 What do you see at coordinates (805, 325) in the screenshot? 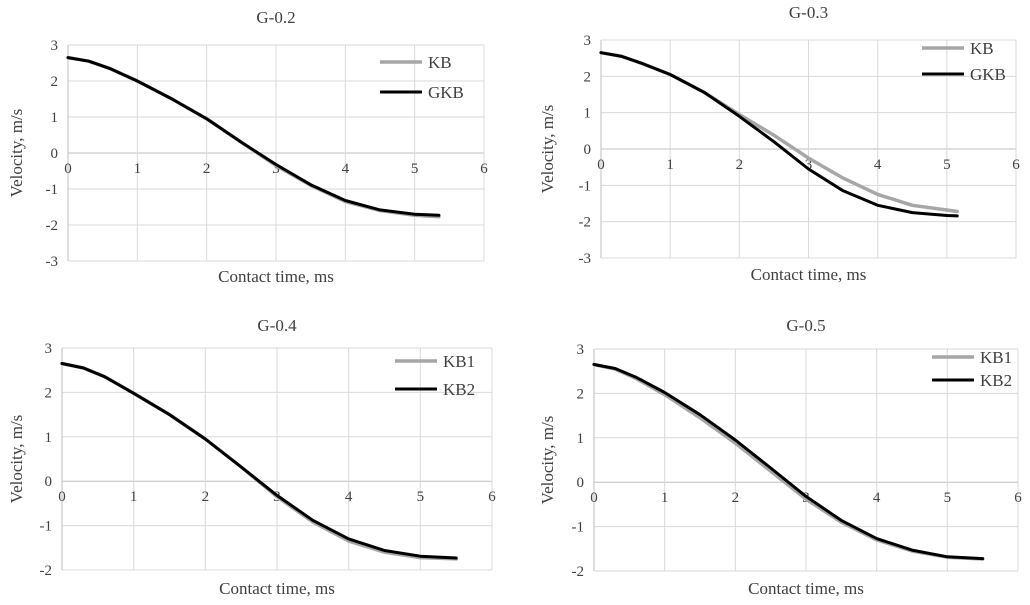
I see `chart-title: G-0.5` at bounding box center [805, 325].